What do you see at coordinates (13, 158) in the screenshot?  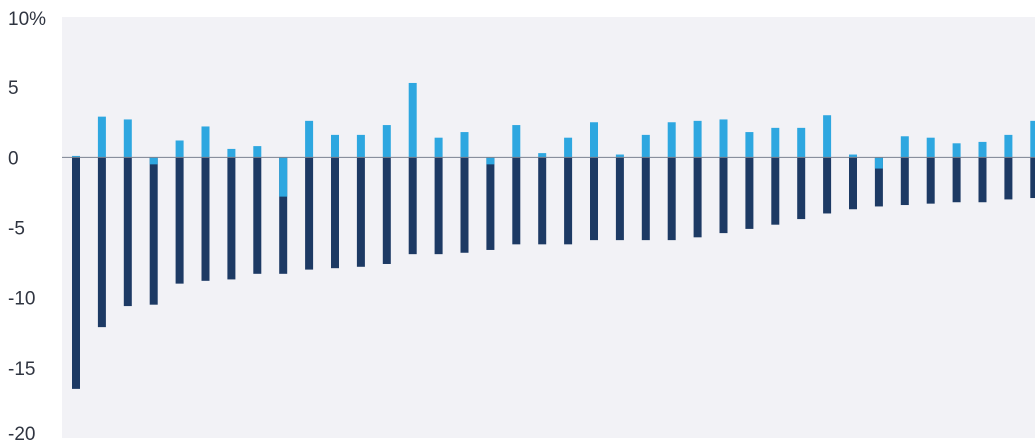 I see `y-tick-label: 0` at bounding box center [13, 158].